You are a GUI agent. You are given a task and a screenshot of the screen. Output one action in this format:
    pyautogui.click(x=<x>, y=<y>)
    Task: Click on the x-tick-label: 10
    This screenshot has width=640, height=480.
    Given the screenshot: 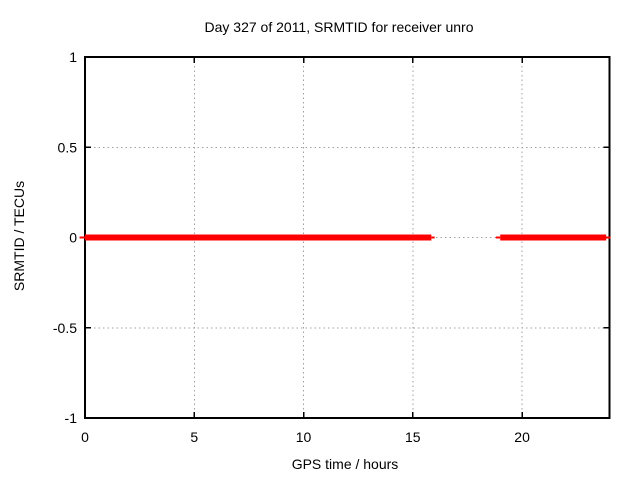 What is the action you would take?
    pyautogui.click(x=304, y=437)
    